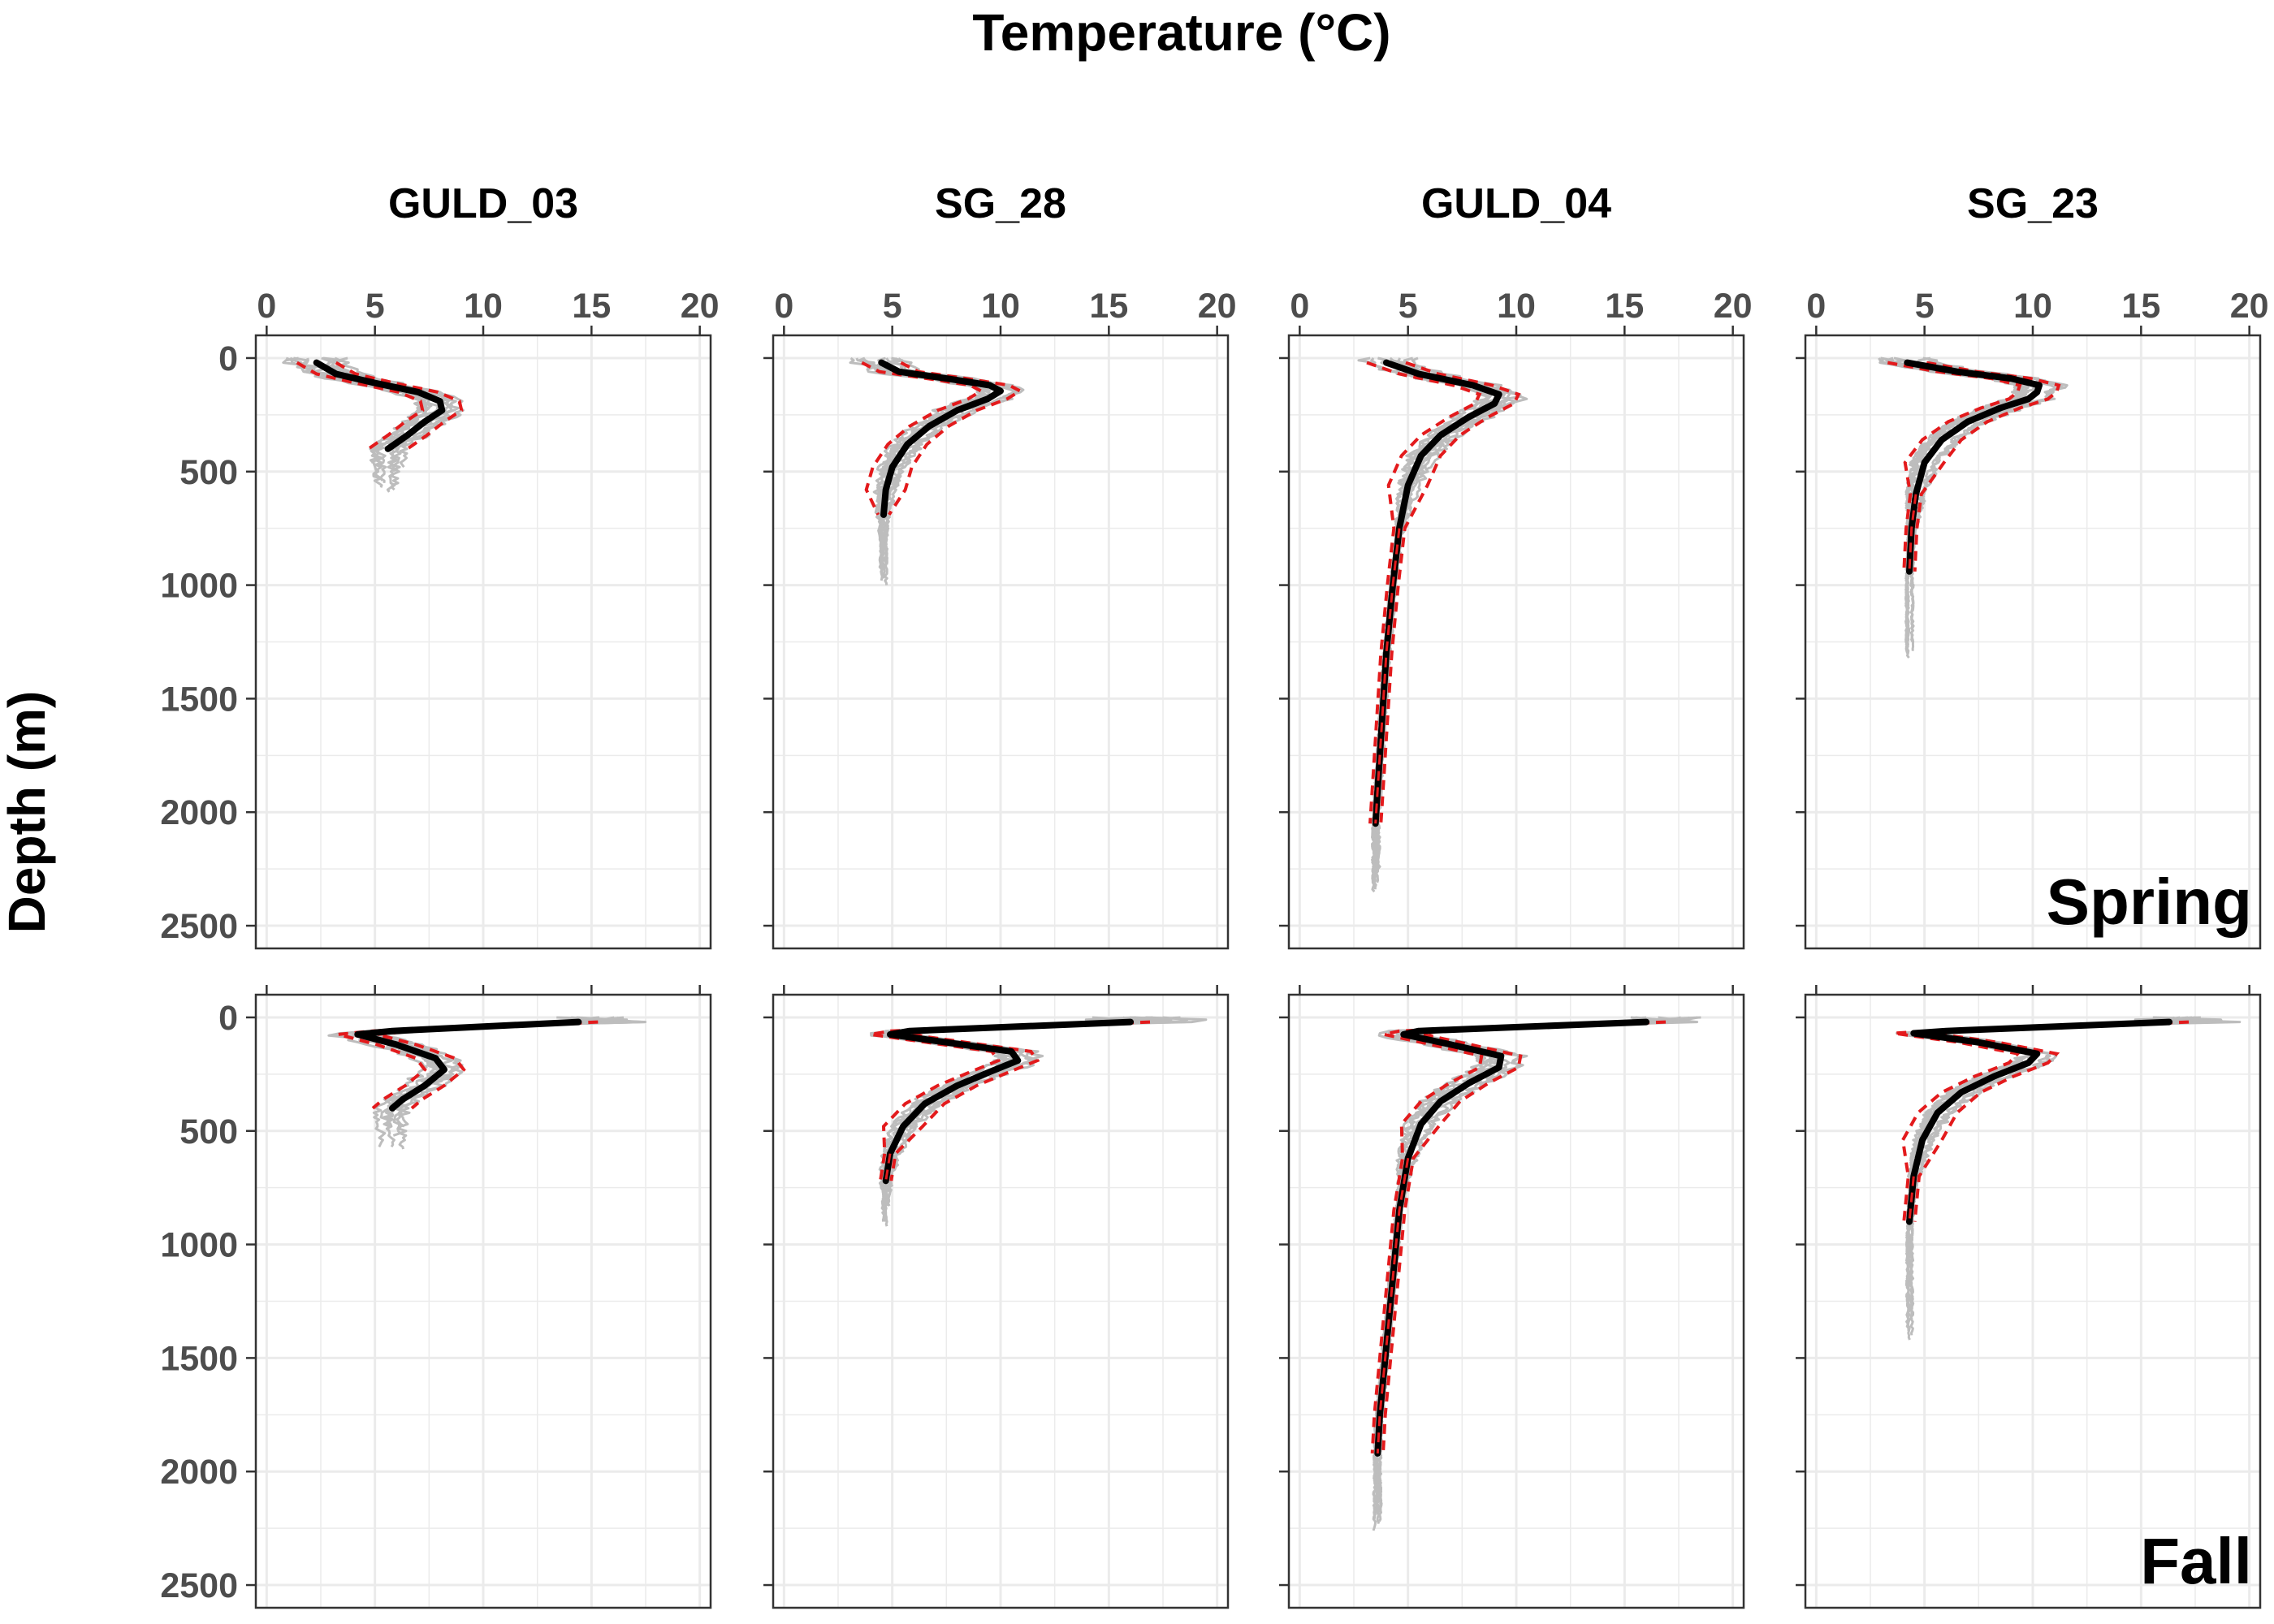 This screenshot has height=1624, width=2274. Describe the element at coordinates (1181, 32) in the screenshot. I see `chart-title: Temperature (°C)` at that location.